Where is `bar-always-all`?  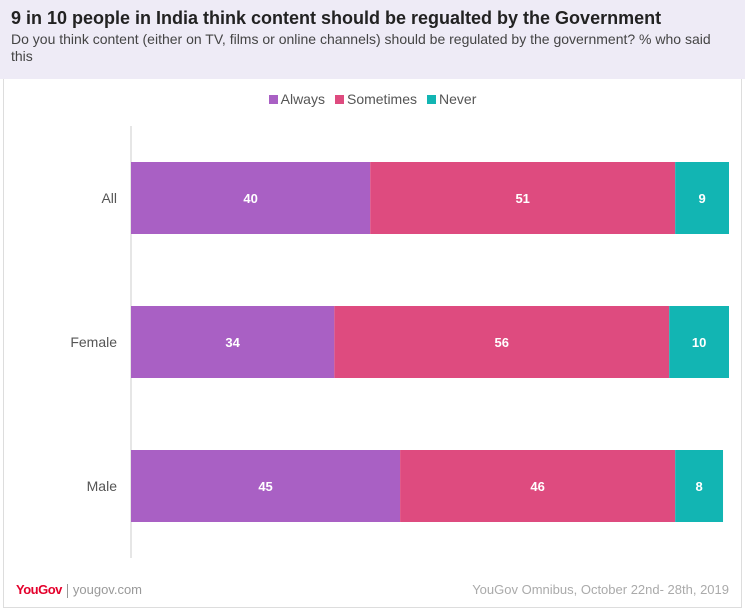
bar-always-all is located at coordinates (251, 198).